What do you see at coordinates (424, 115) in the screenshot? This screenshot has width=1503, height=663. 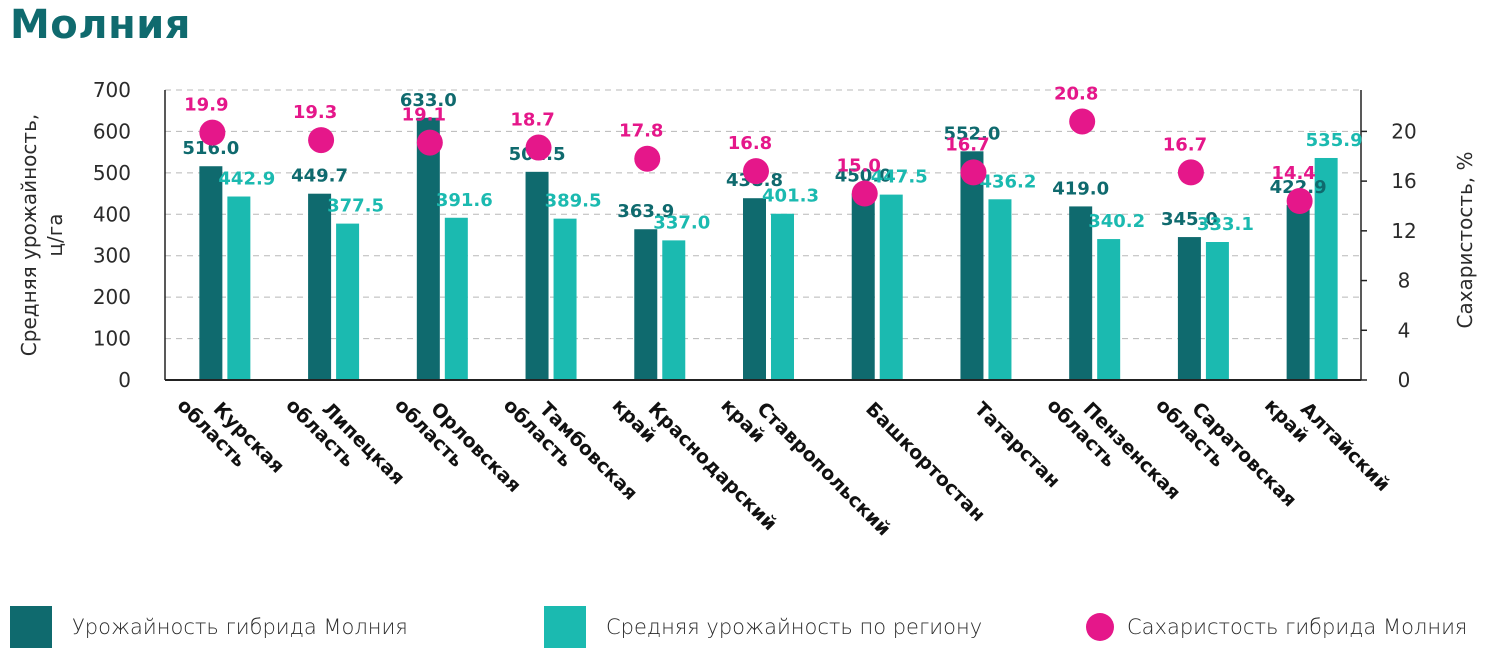 I see `data-label-sugar: 19.1` at bounding box center [424, 115].